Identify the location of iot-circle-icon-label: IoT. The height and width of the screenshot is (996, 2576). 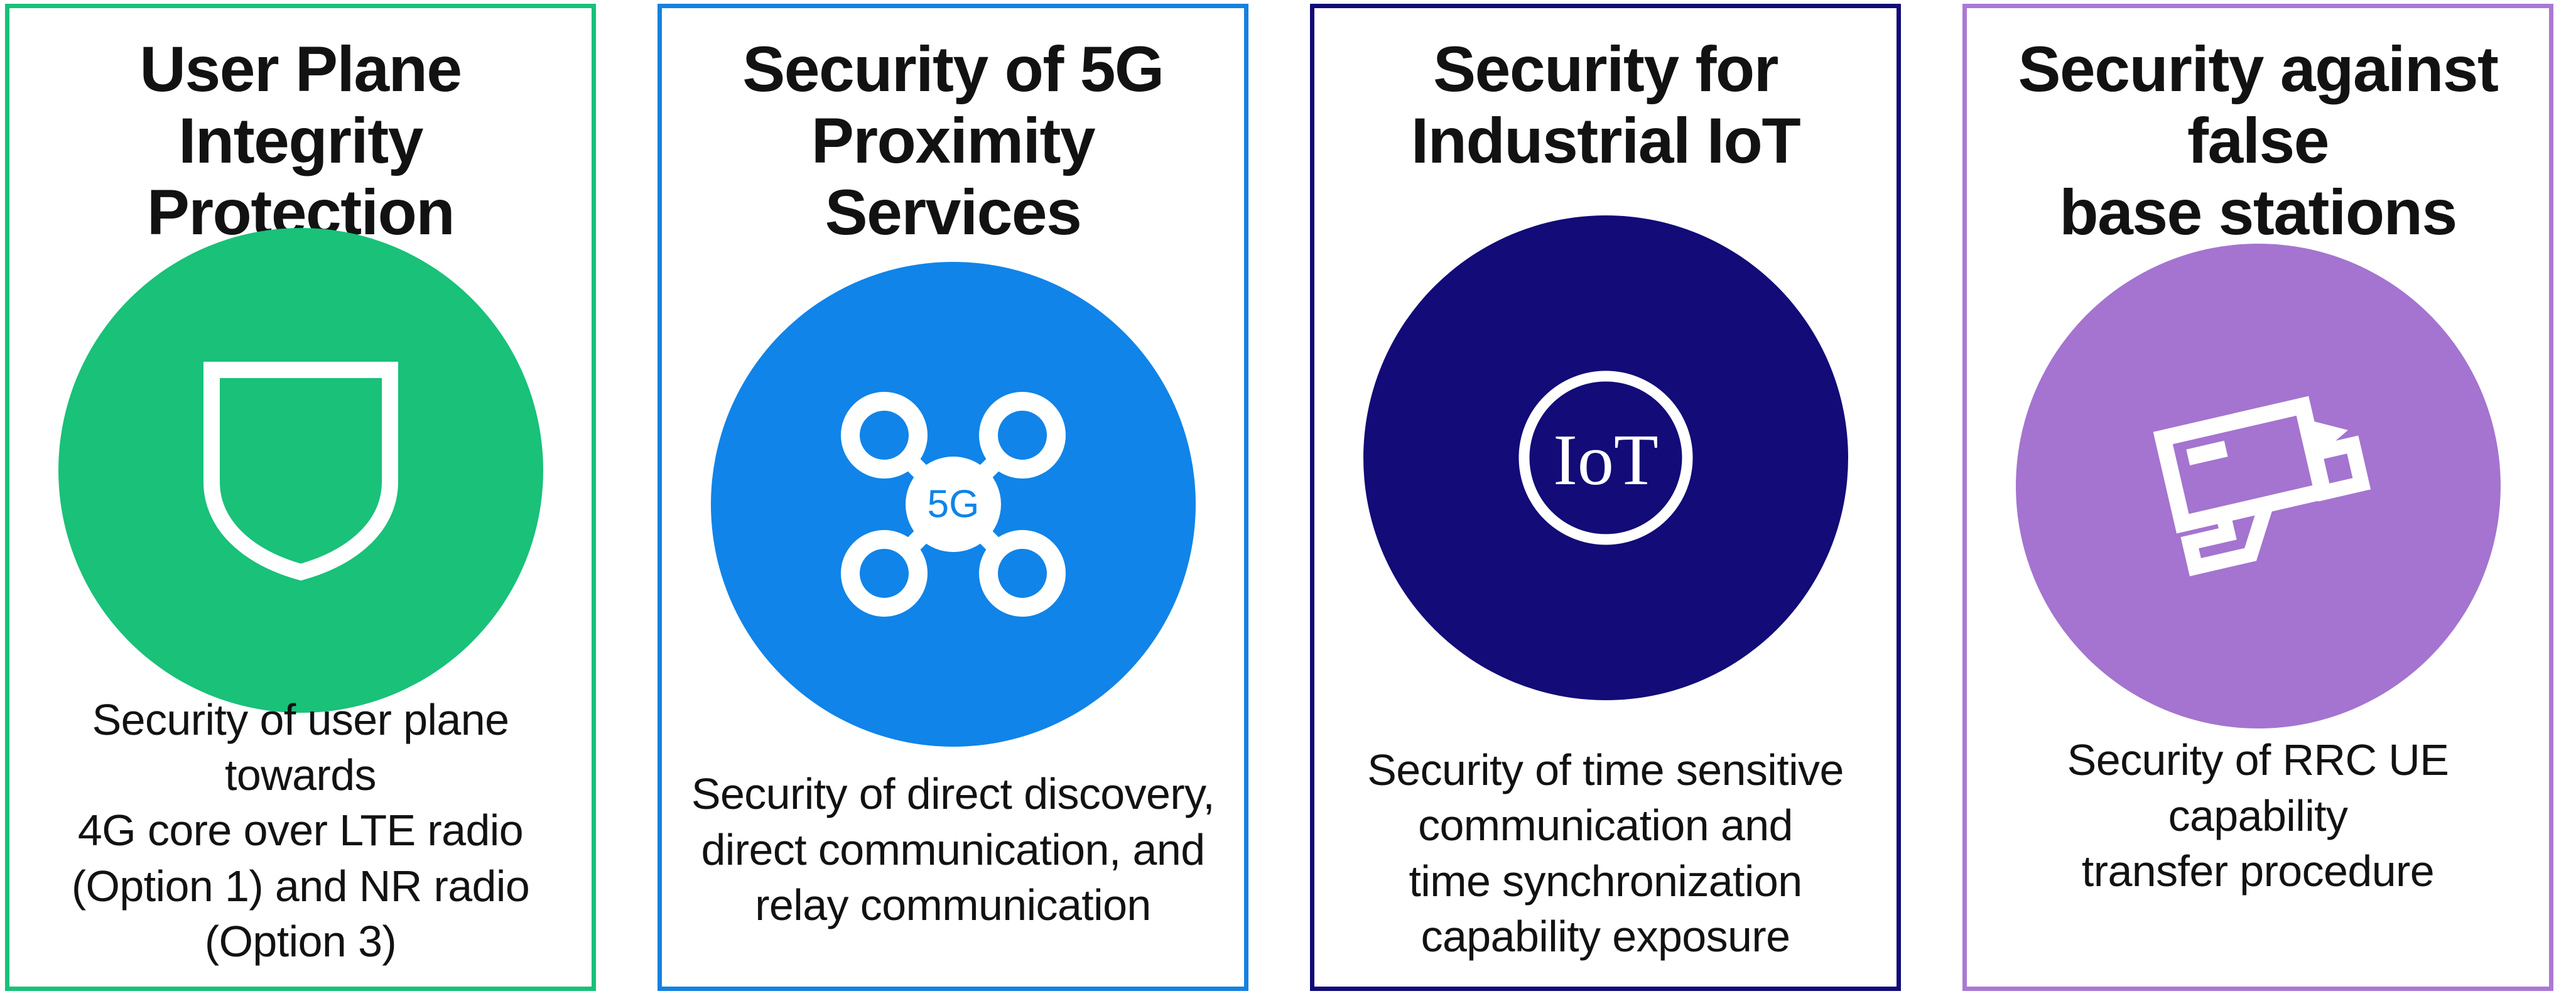
(1606, 460).